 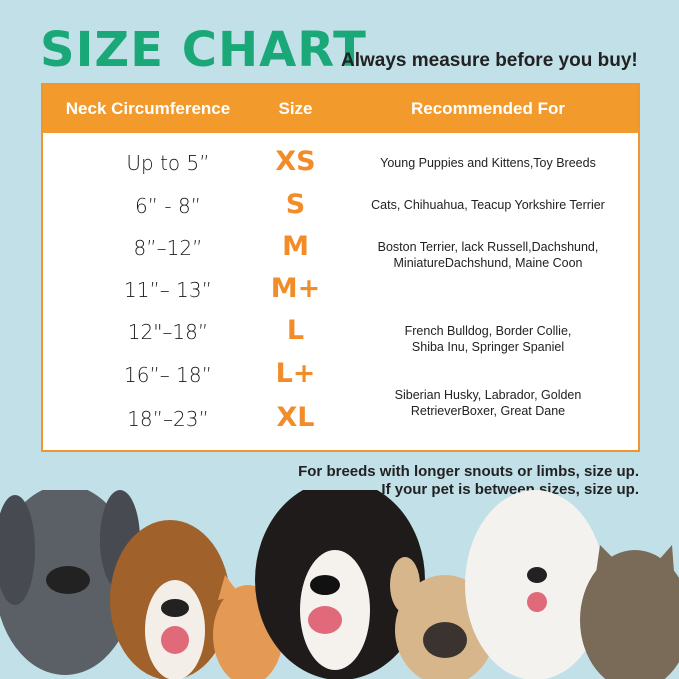 I want to click on maine-coon-image, so click(x=629, y=612).